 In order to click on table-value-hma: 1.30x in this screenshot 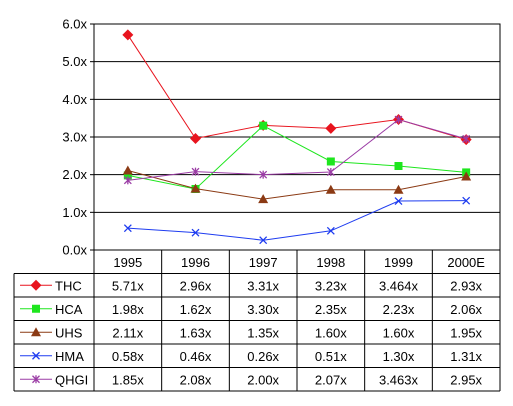, I will do `click(399, 356)`.